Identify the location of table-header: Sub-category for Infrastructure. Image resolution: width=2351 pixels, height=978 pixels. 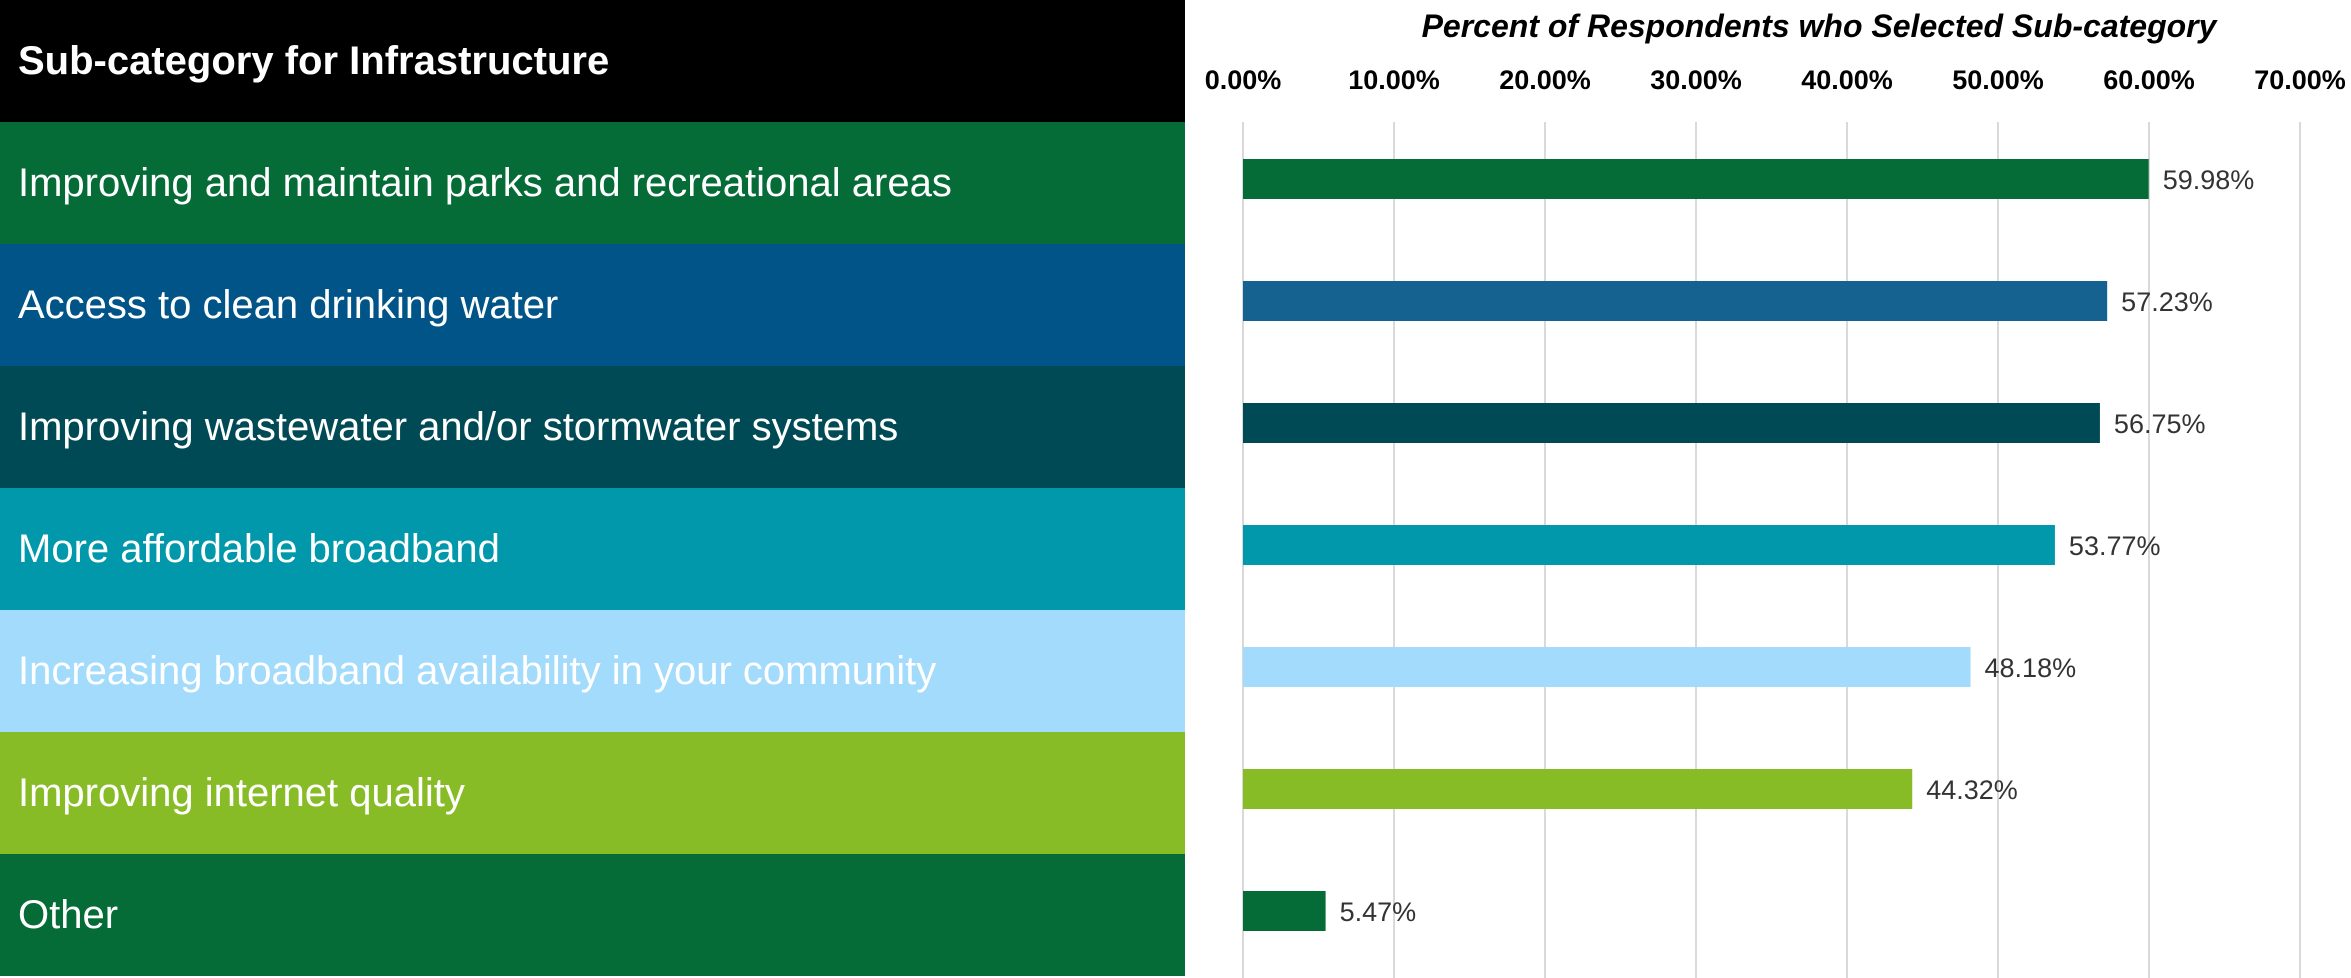
(592, 61).